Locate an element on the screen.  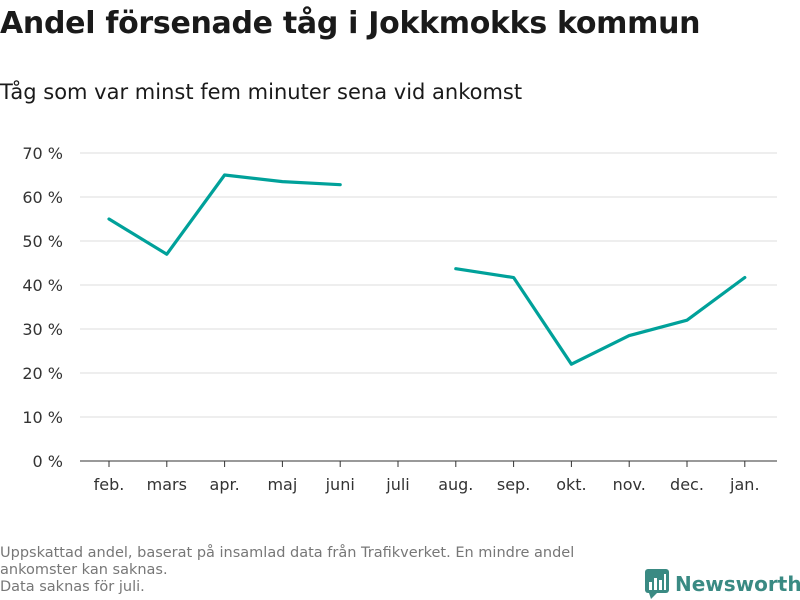
footnote-line: Data saknas för juli. is located at coordinates (72, 587).